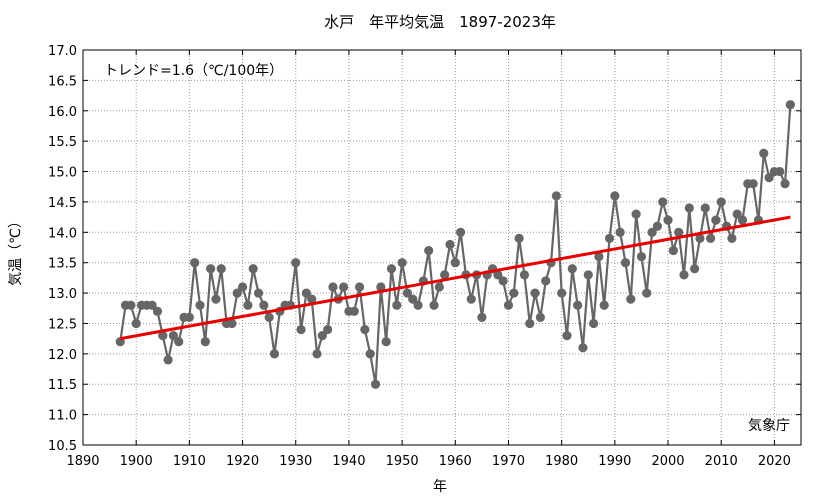  I want to click on y-tick-label: 16.5, so click(62, 81).